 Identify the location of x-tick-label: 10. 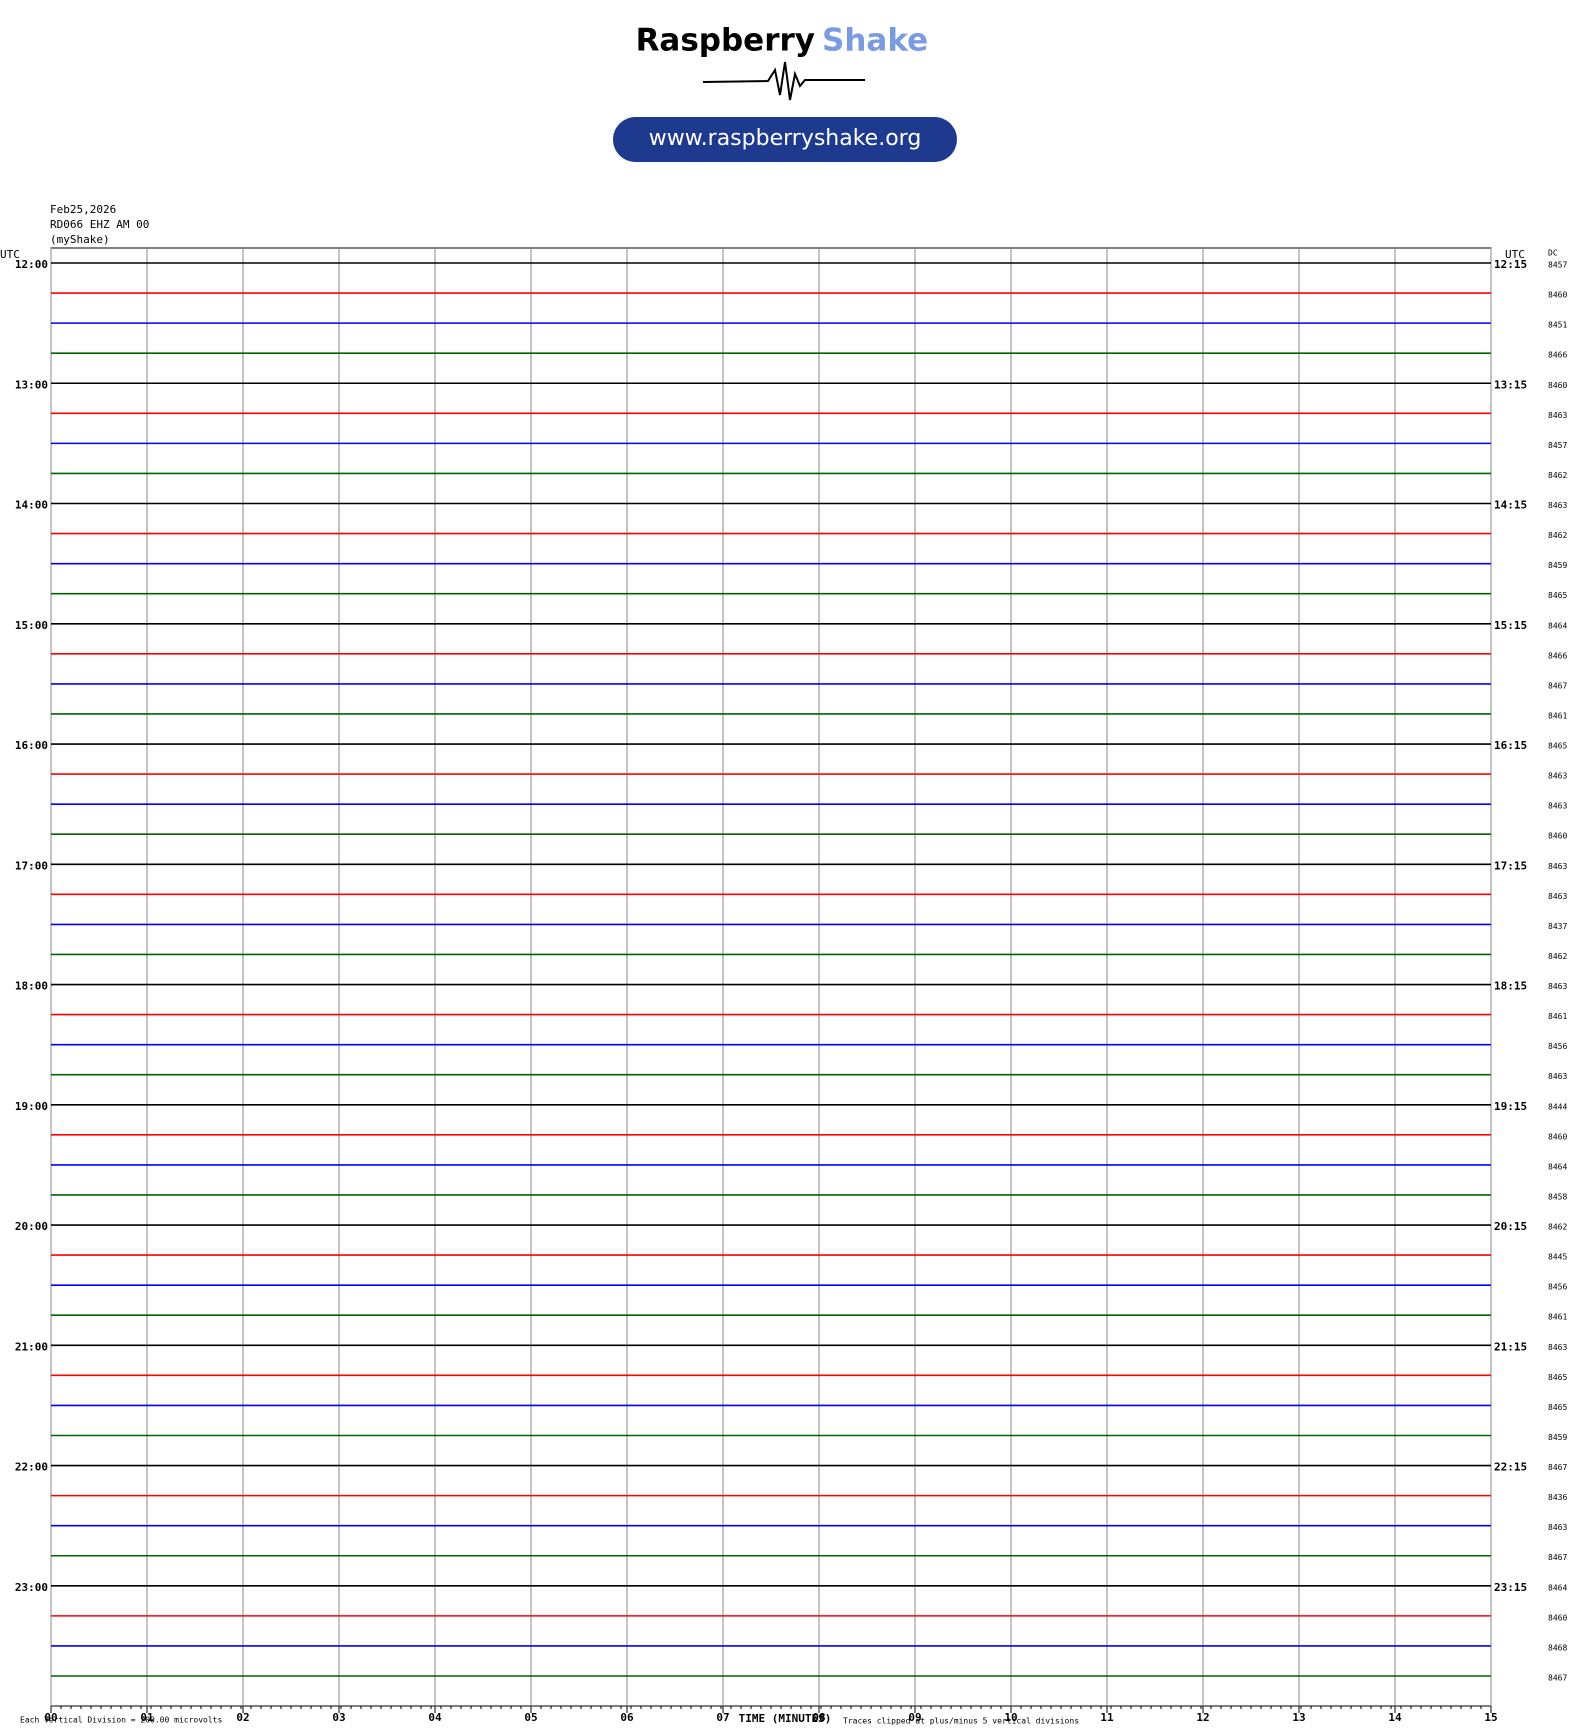
(1010, 1717).